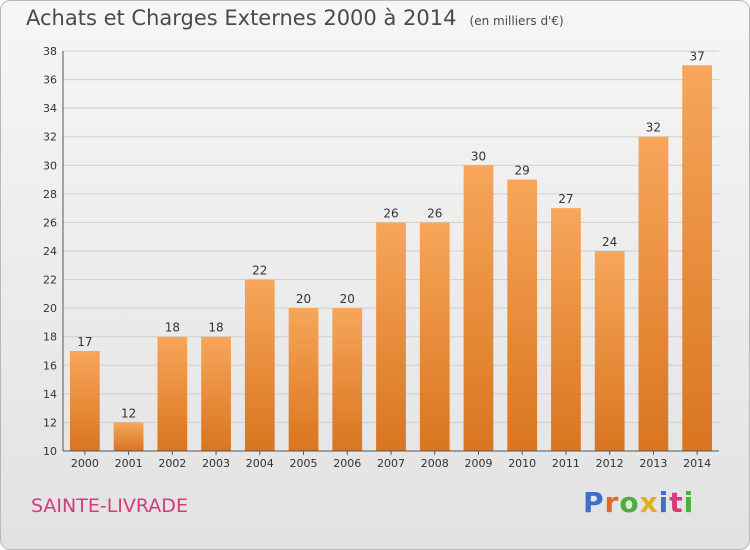 Image resolution: width=750 pixels, height=550 pixels. I want to click on logo-letter: x, so click(649, 502).